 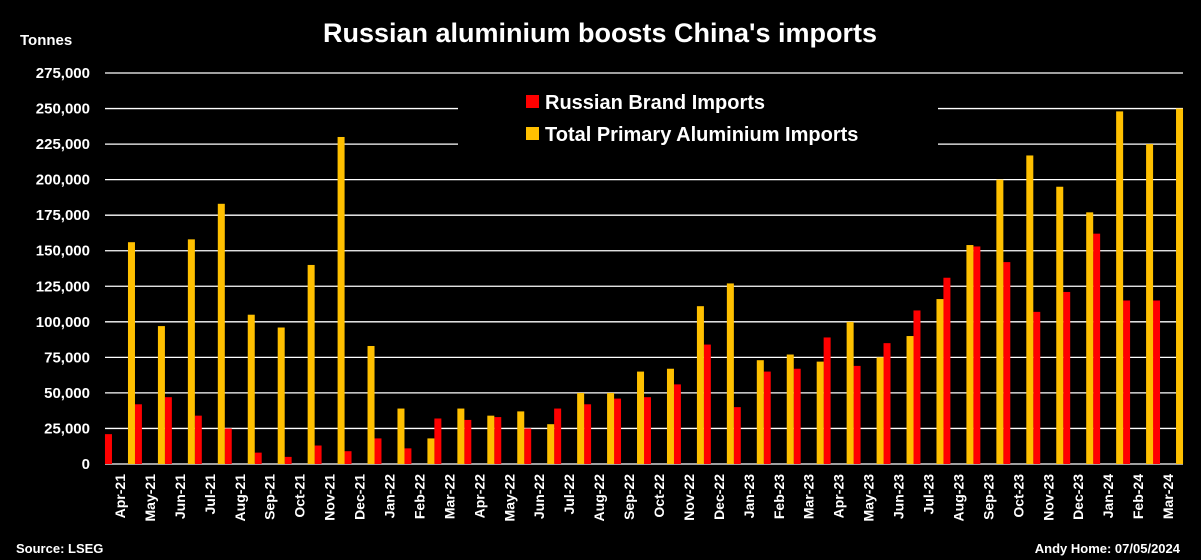 I want to click on x-tick-label: Jun-22, so click(x=539, y=496).